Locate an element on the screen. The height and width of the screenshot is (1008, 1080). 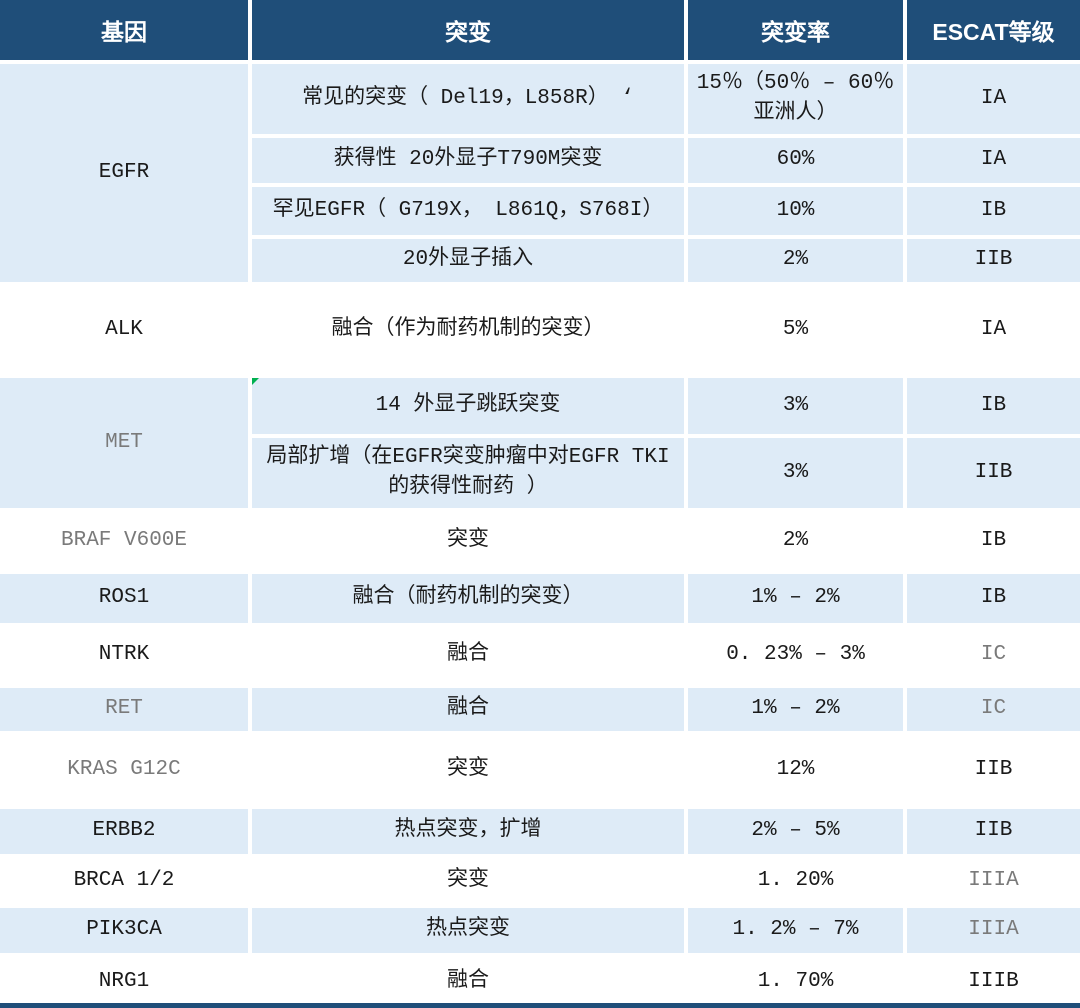
gene-cell: BRAF V600E is located at coordinates (124, 541).